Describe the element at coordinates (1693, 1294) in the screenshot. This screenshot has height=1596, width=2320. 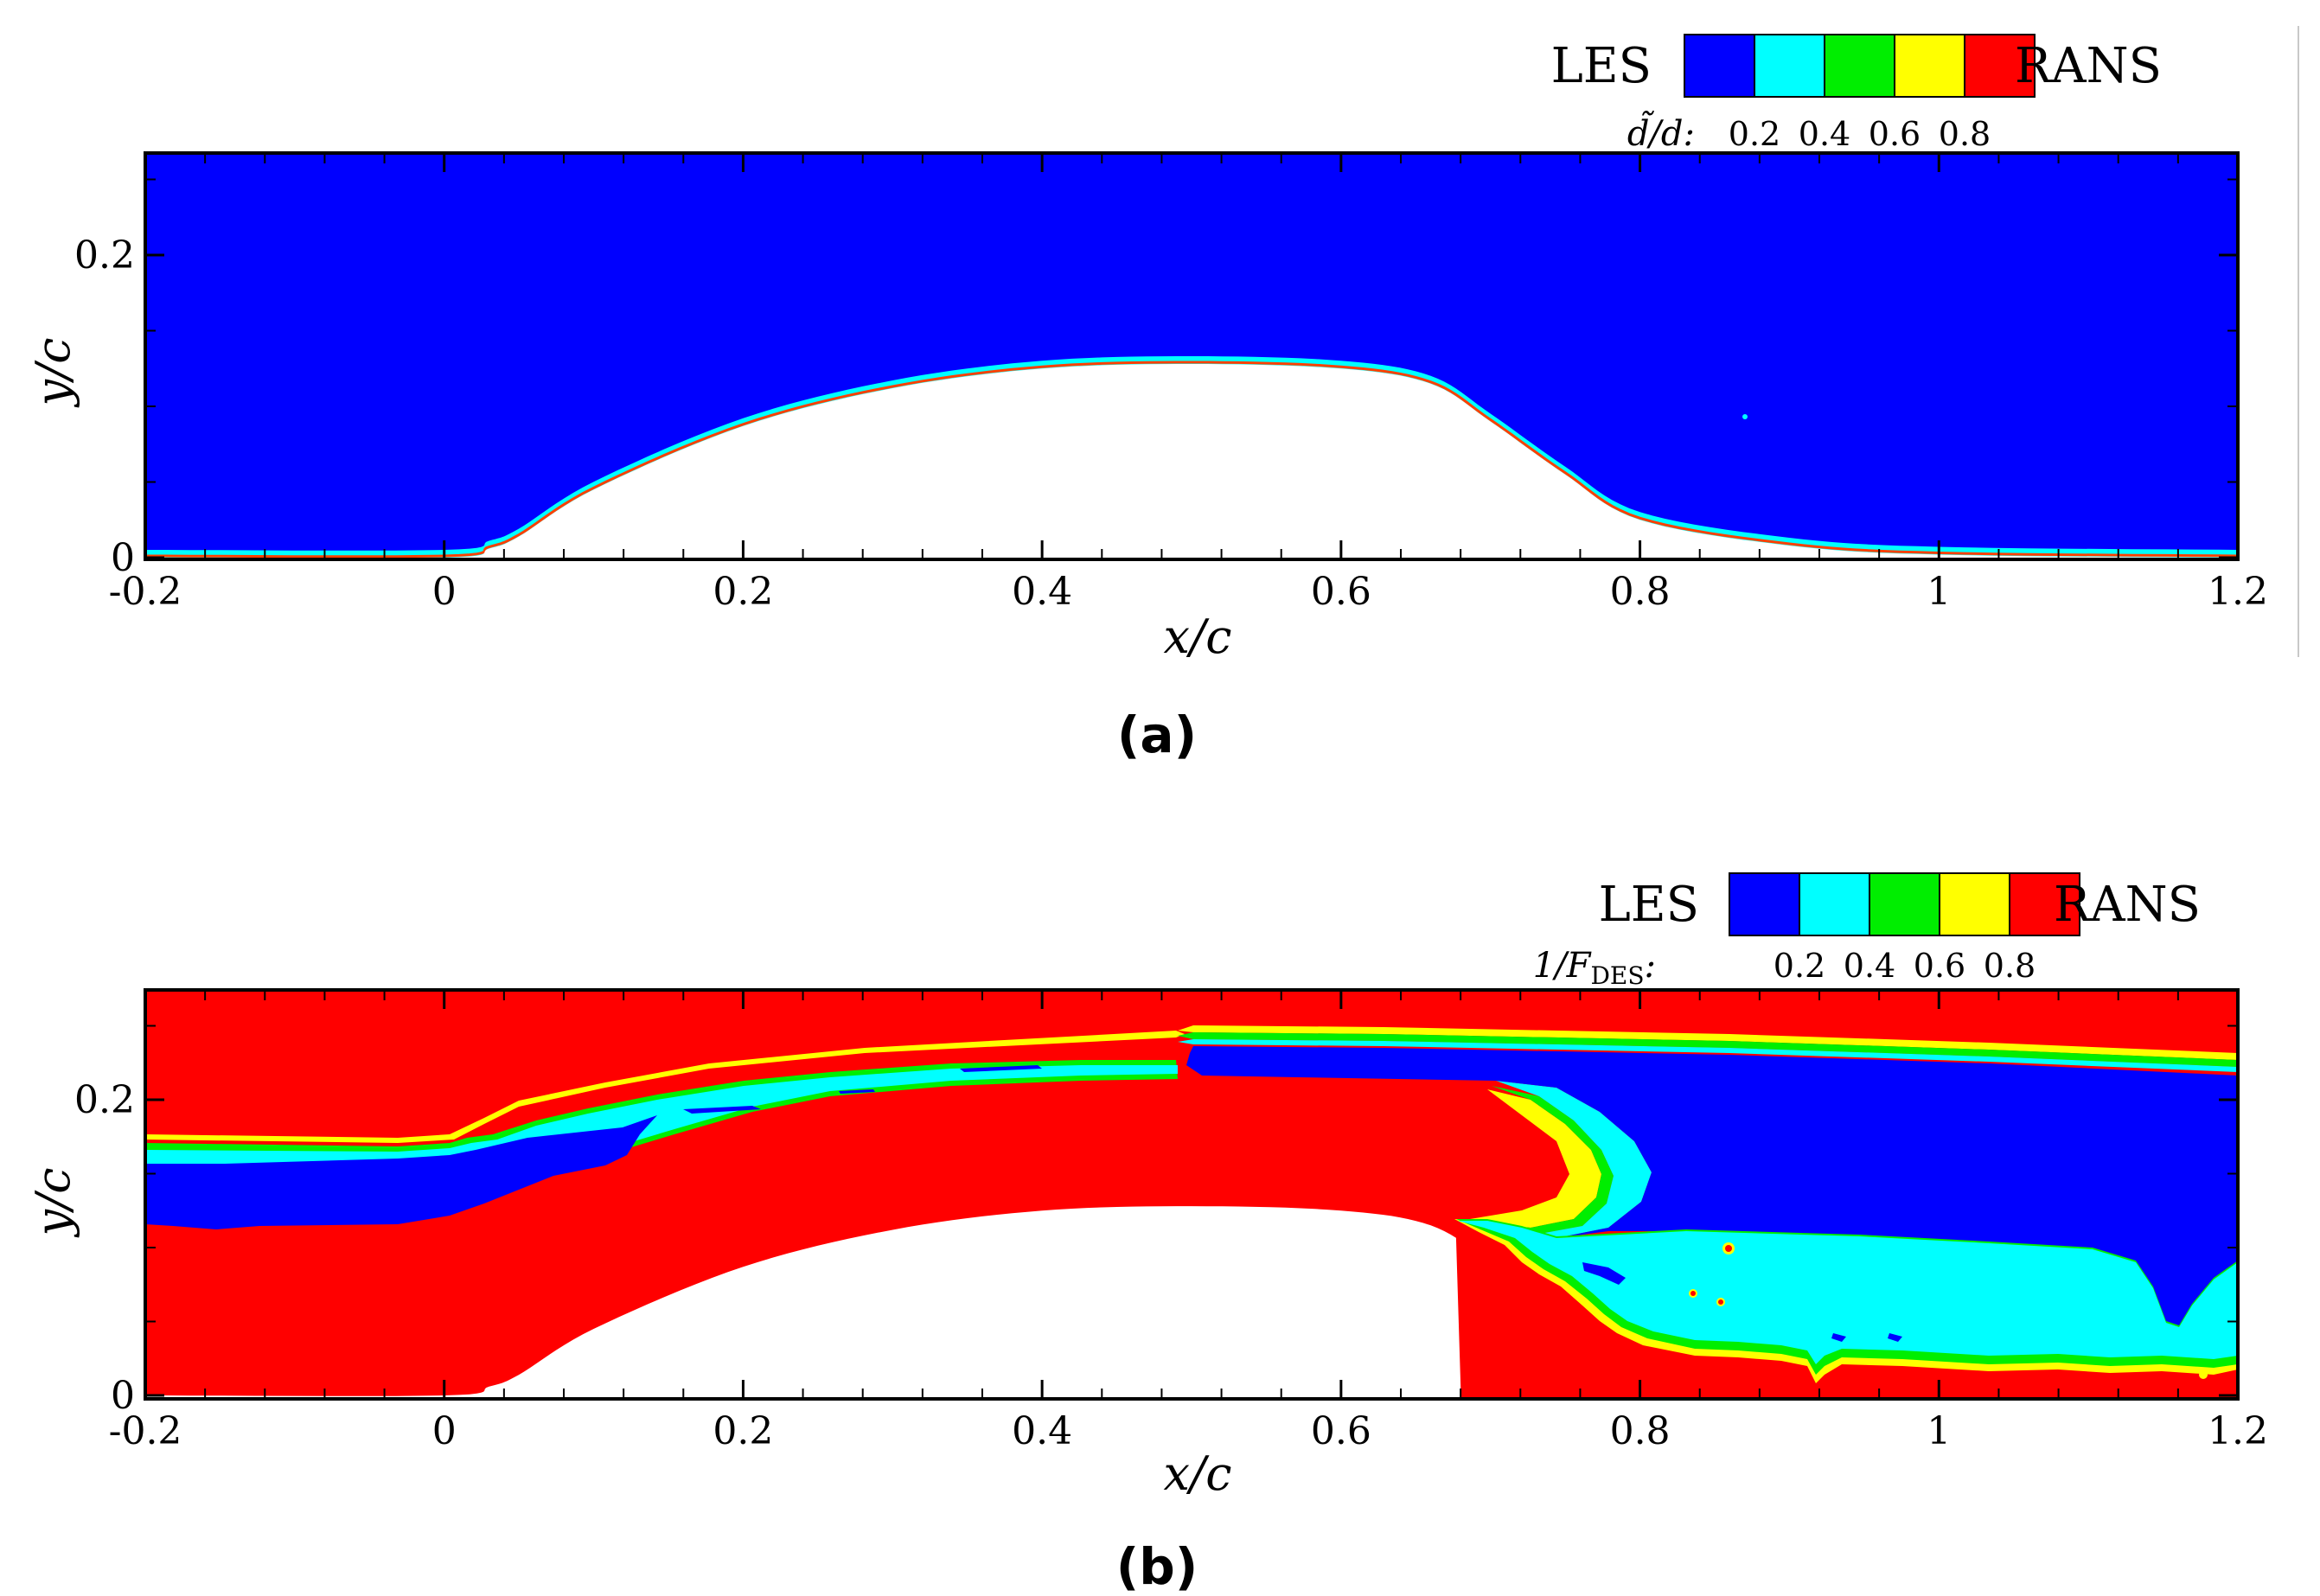
I see `spot-2-core` at that location.